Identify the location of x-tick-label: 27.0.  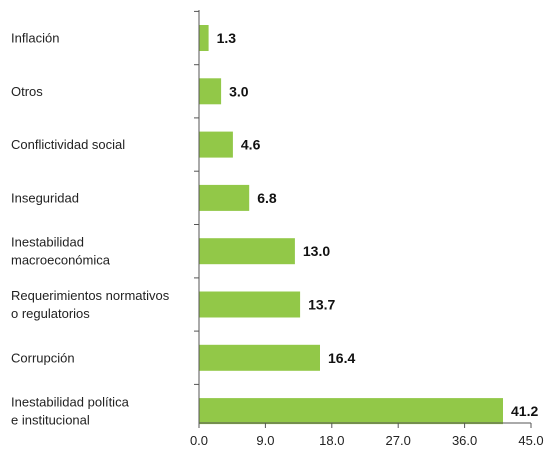
(398, 440).